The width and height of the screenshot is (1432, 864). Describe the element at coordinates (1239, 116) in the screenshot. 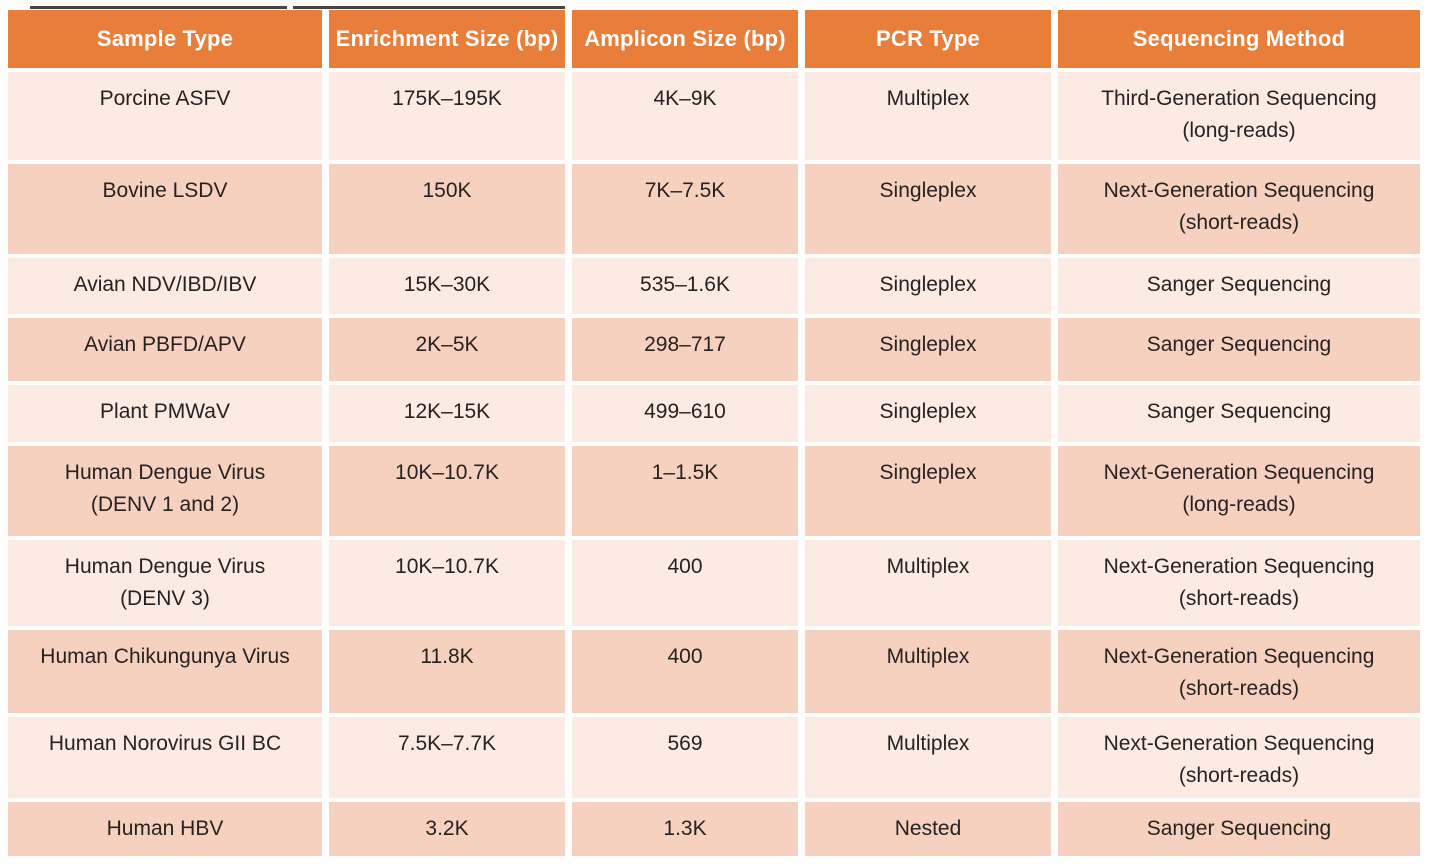

I see `cell-sequencing-method: Third-Generation Sequencing (long-reads)` at that location.